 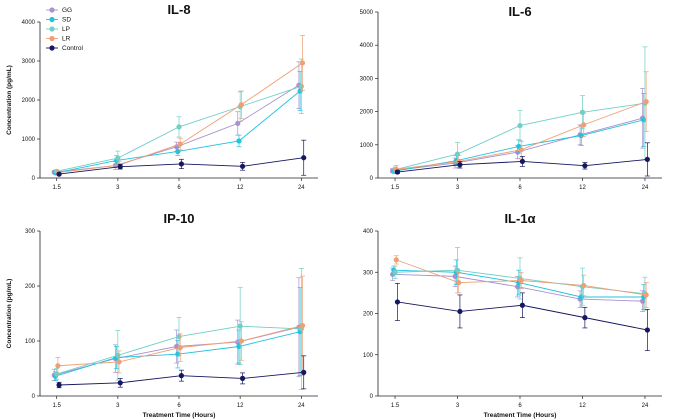 What do you see at coordinates (519, 11) in the screenshot?
I see `chart-title: IL-6` at bounding box center [519, 11].